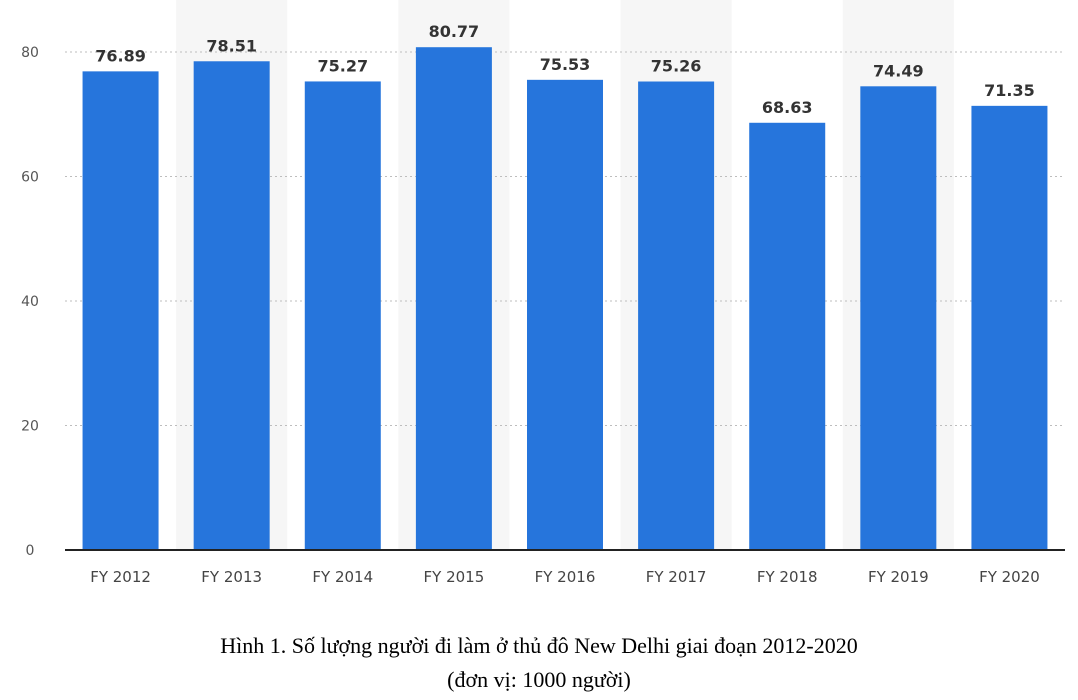 Image resolution: width=1078 pixels, height=700 pixels. Describe the element at coordinates (30, 427) in the screenshot. I see `y-tick-label: 20` at that location.